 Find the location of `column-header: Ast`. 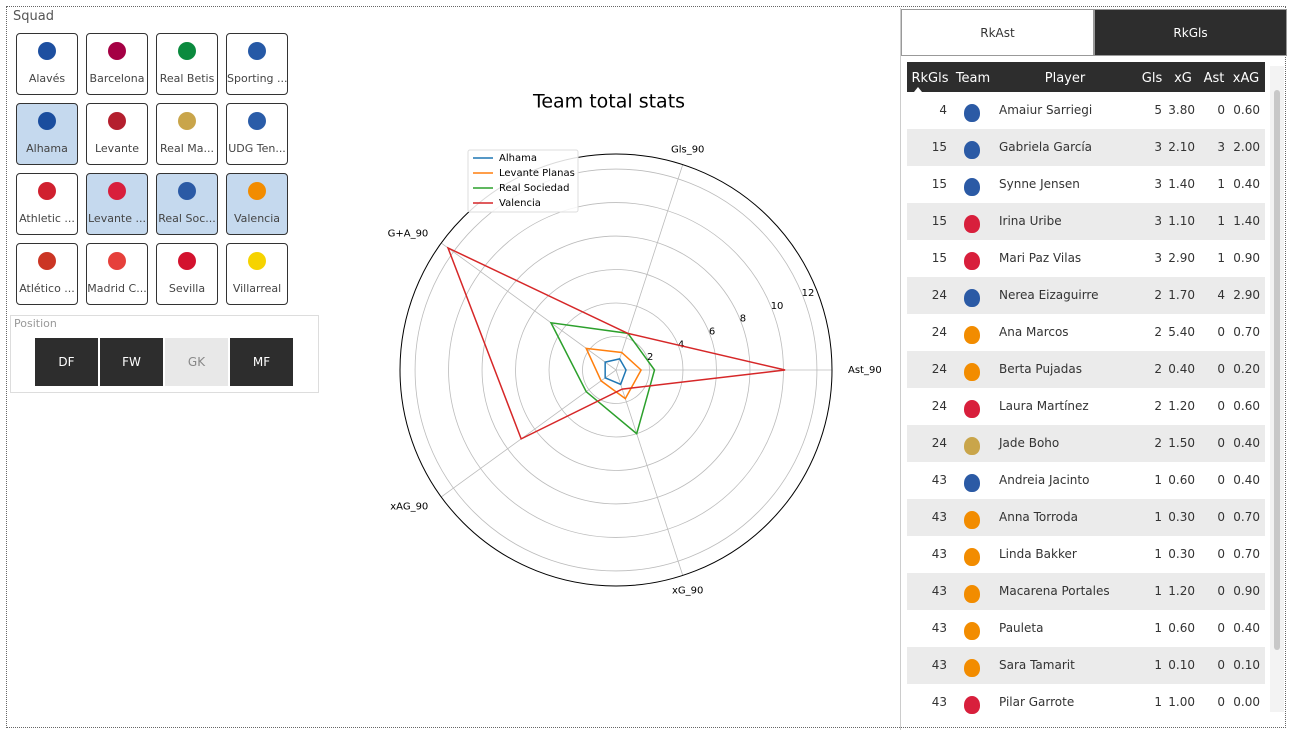

column-header: Ast is located at coordinates (1214, 78).